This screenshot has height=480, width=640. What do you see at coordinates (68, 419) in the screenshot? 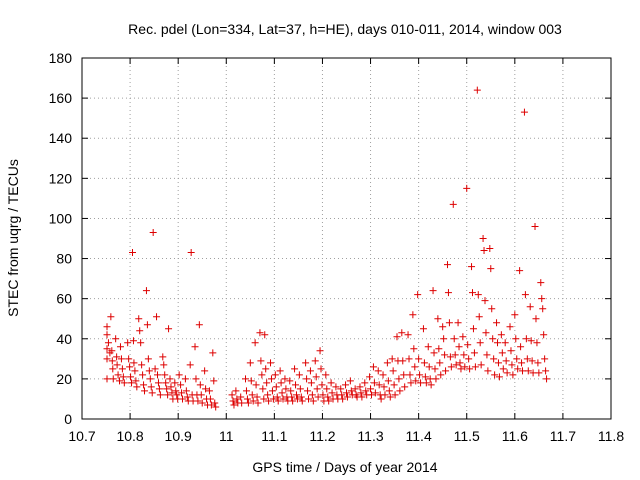
I see `y-tick-label: 0` at bounding box center [68, 419].